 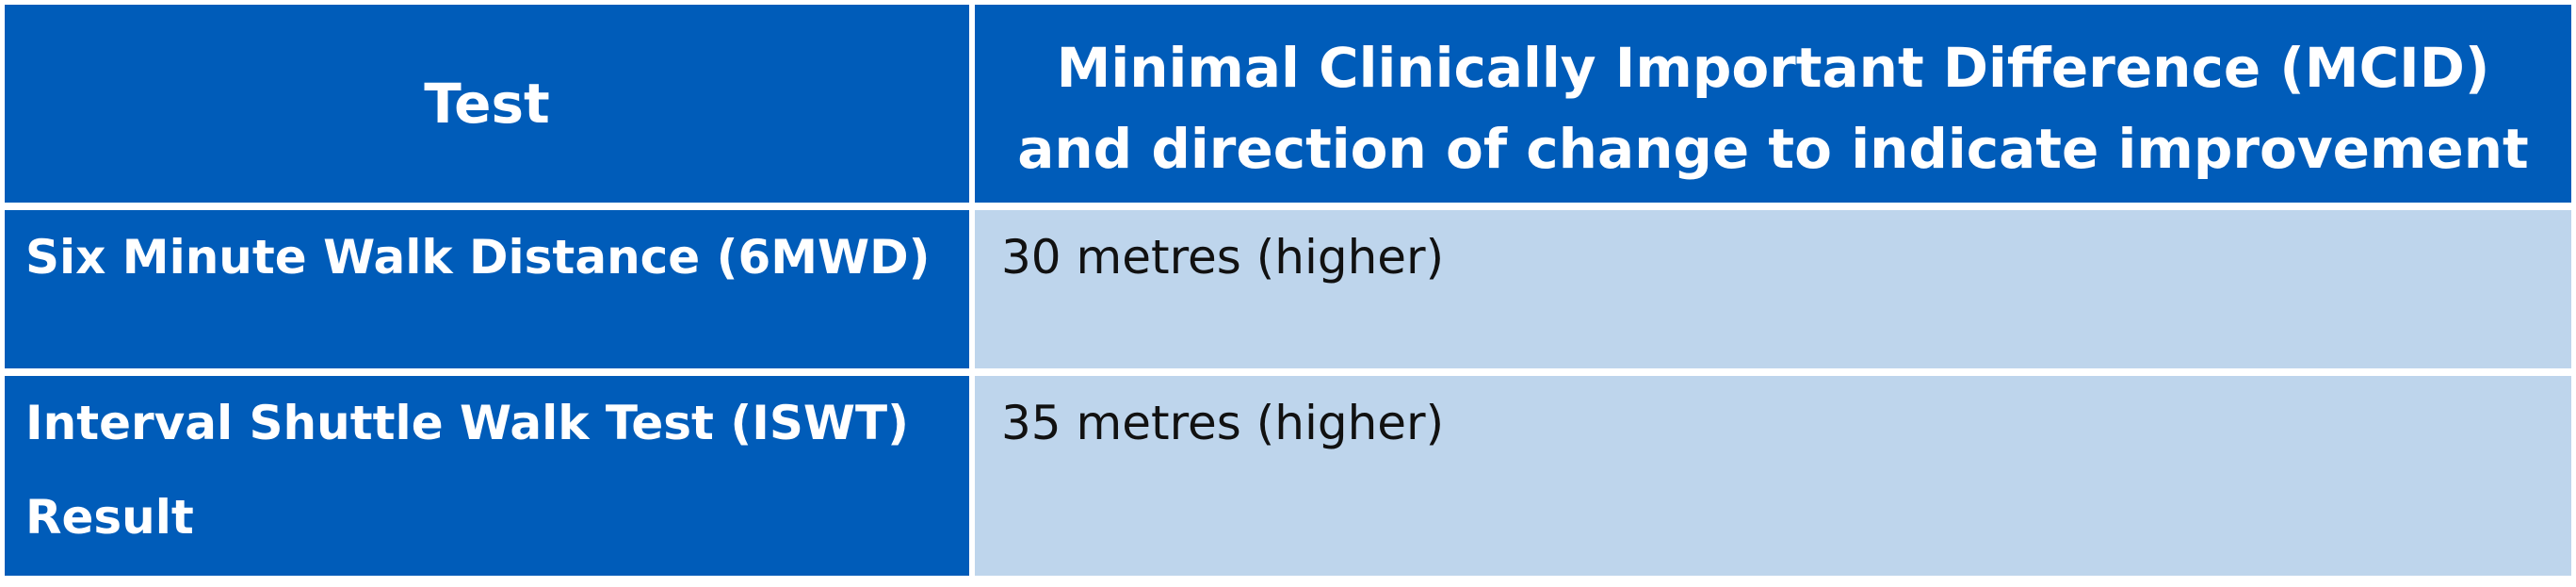 I want to click on test-name-cell: Six Minute Walk Distance (6MWD), so click(x=490, y=285).